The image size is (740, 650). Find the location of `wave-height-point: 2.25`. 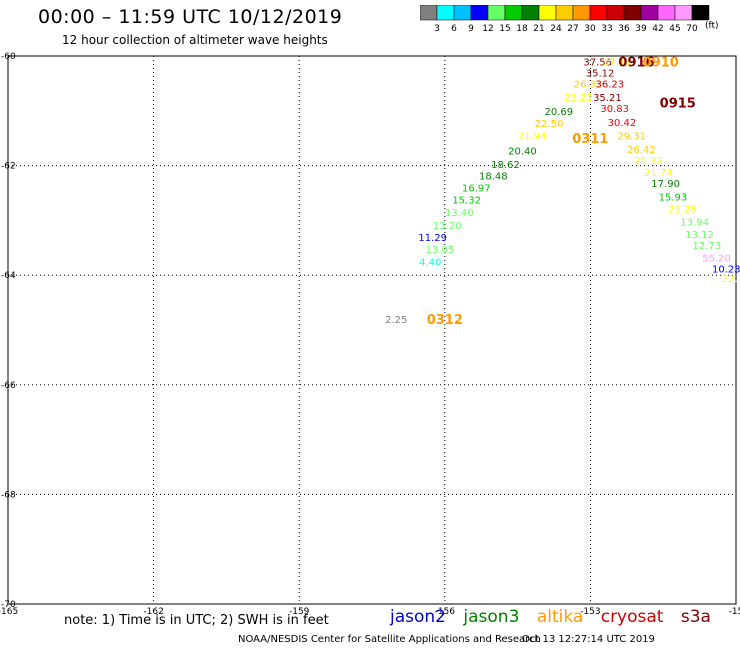

wave-height-point: 2.25 is located at coordinates (396, 320).